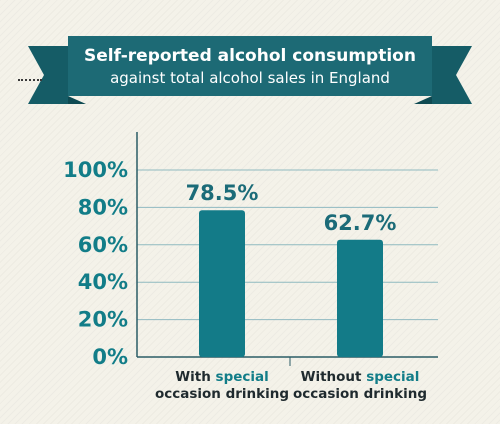 The height and width of the screenshot is (424, 500). What do you see at coordinates (110, 357) in the screenshot?
I see `y-tick-label: 0%` at bounding box center [110, 357].